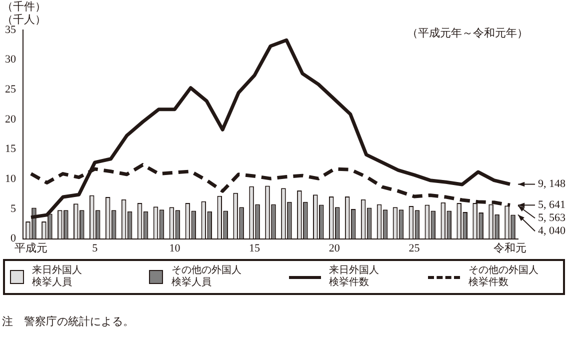  Describe the element at coordinates (10, 119) in the screenshot. I see `y-tick-label: 20` at that location.